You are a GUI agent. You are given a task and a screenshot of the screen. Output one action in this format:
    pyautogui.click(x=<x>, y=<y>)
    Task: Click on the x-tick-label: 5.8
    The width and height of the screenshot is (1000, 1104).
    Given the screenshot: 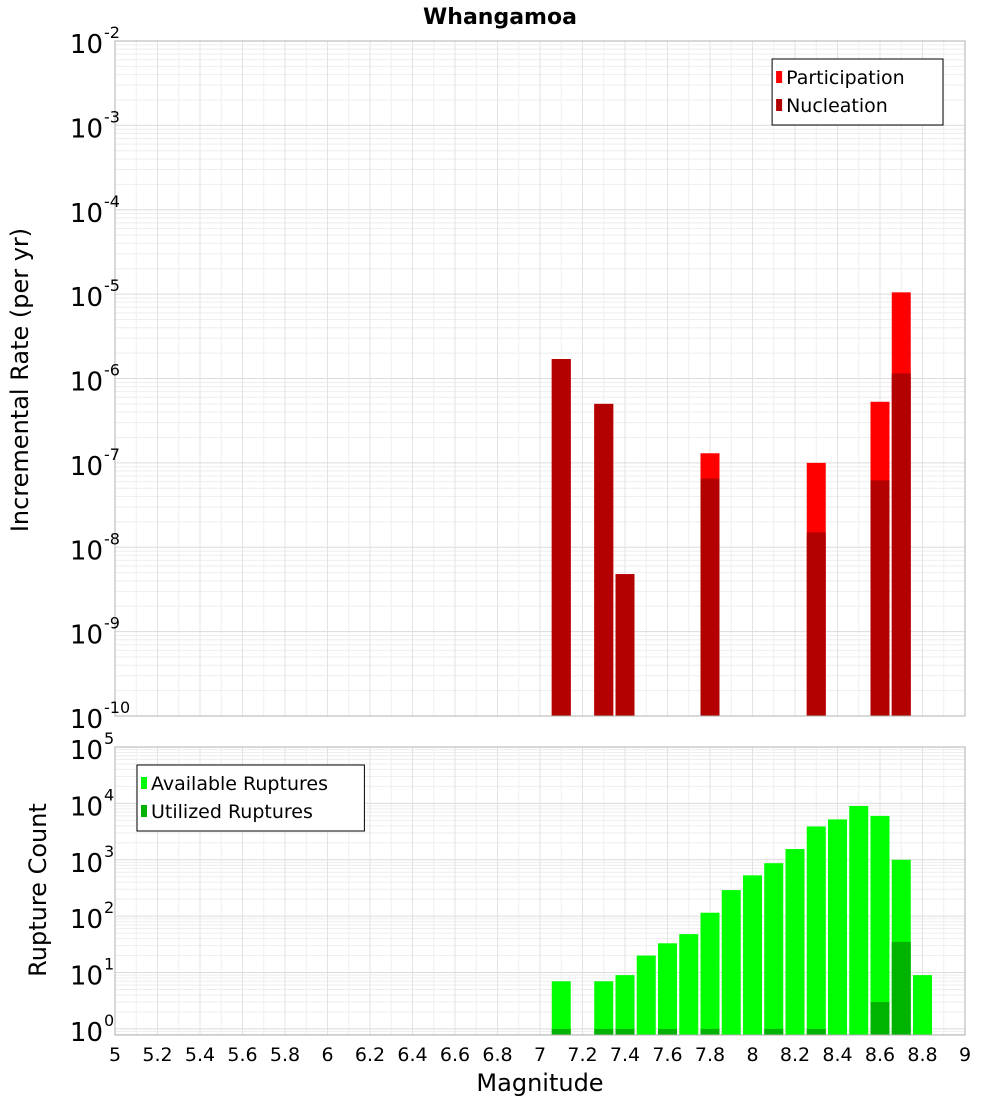 What is the action you would take?
    pyautogui.click(x=285, y=1055)
    